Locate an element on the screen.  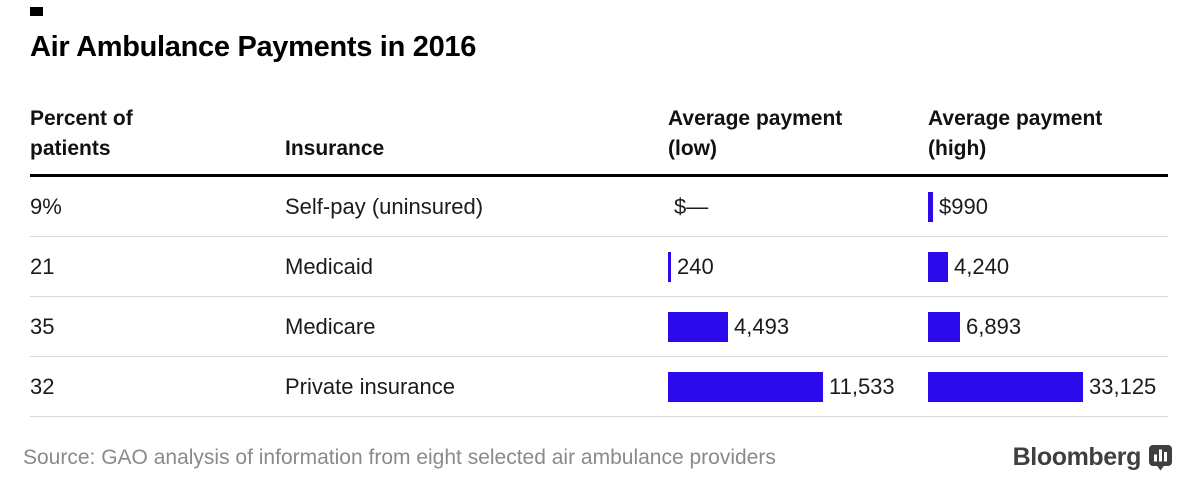
low-payment-label: 11,533 is located at coordinates (862, 386).